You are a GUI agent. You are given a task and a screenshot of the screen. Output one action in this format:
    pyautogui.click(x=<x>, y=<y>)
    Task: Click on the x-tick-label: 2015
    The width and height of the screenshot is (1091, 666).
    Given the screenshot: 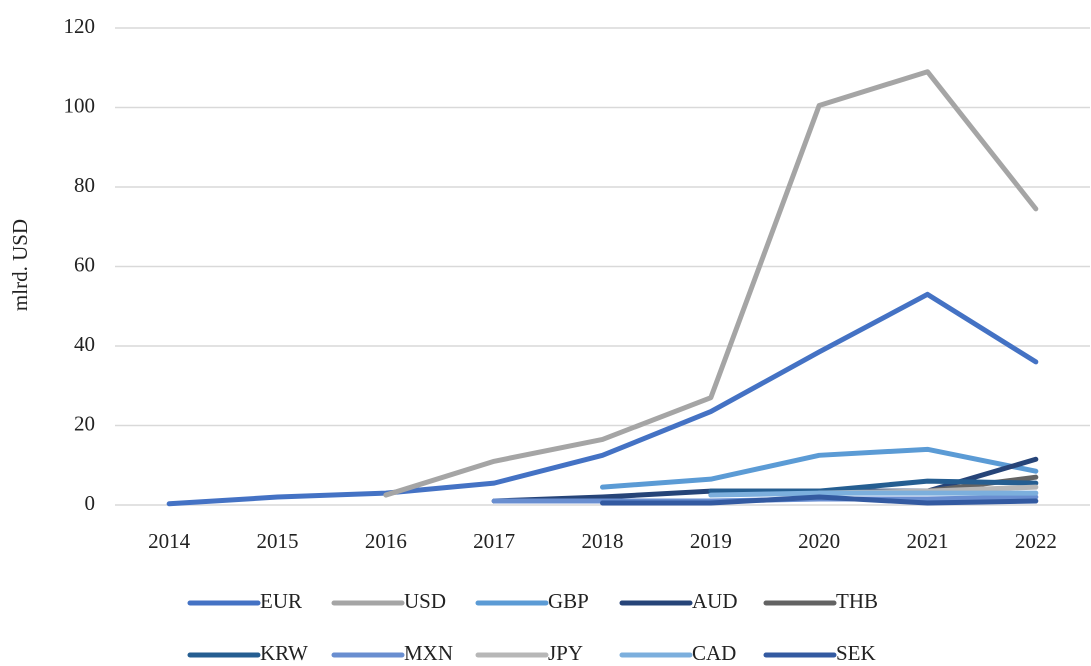 What is the action you would take?
    pyautogui.click(x=278, y=541)
    